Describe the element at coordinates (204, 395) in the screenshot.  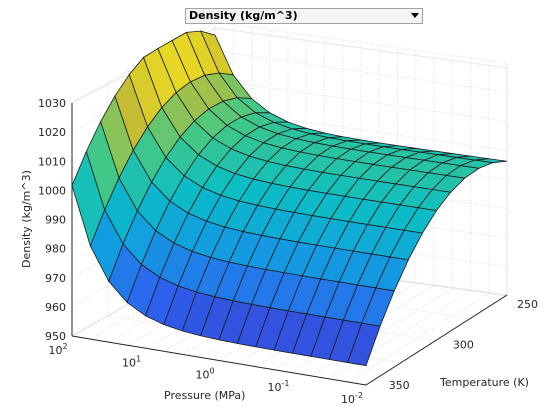
I see `x-axis-title: Pressure (MPa)` at that location.